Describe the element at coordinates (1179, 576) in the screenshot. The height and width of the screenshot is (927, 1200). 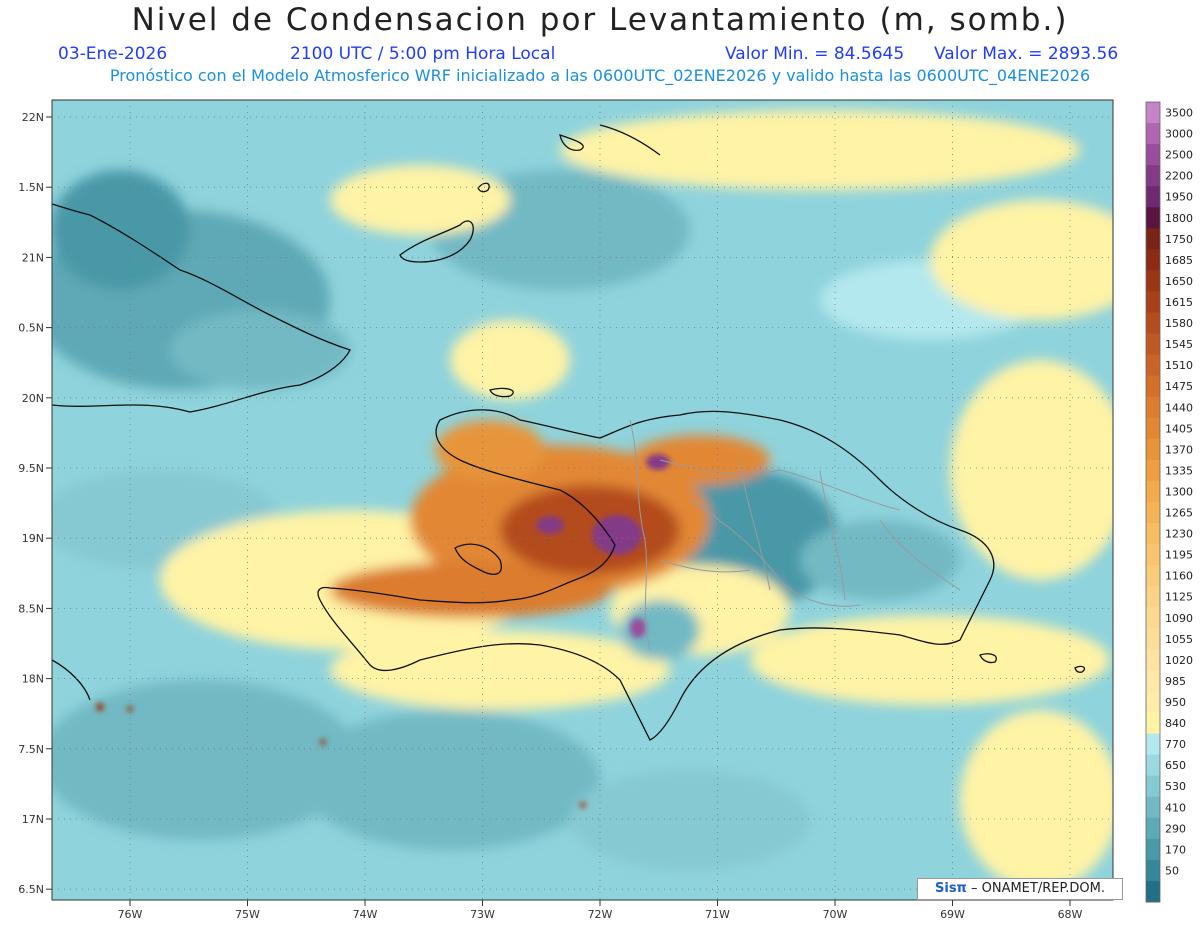
I see `colorbar-label: 1160` at that location.